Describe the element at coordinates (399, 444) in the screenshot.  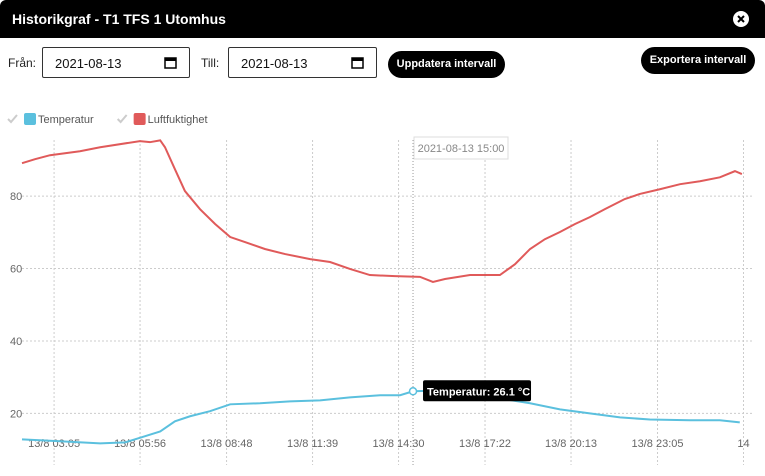
I see `x-tick-label: 13/8 14:30` at that location.